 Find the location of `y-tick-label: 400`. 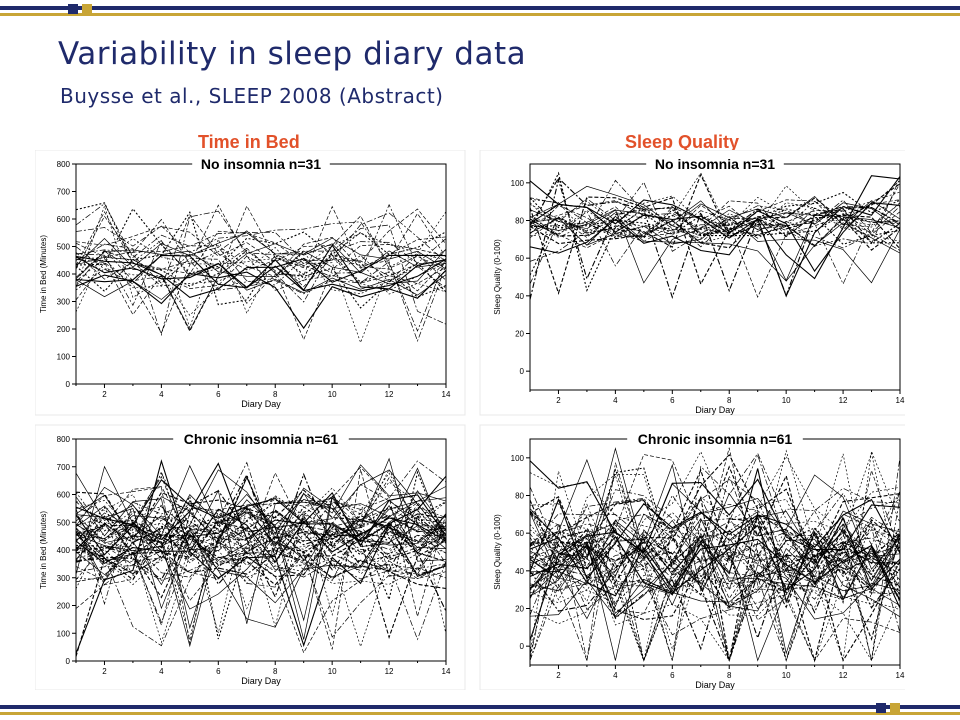

y-tick-label: 400 is located at coordinates (64, 274).